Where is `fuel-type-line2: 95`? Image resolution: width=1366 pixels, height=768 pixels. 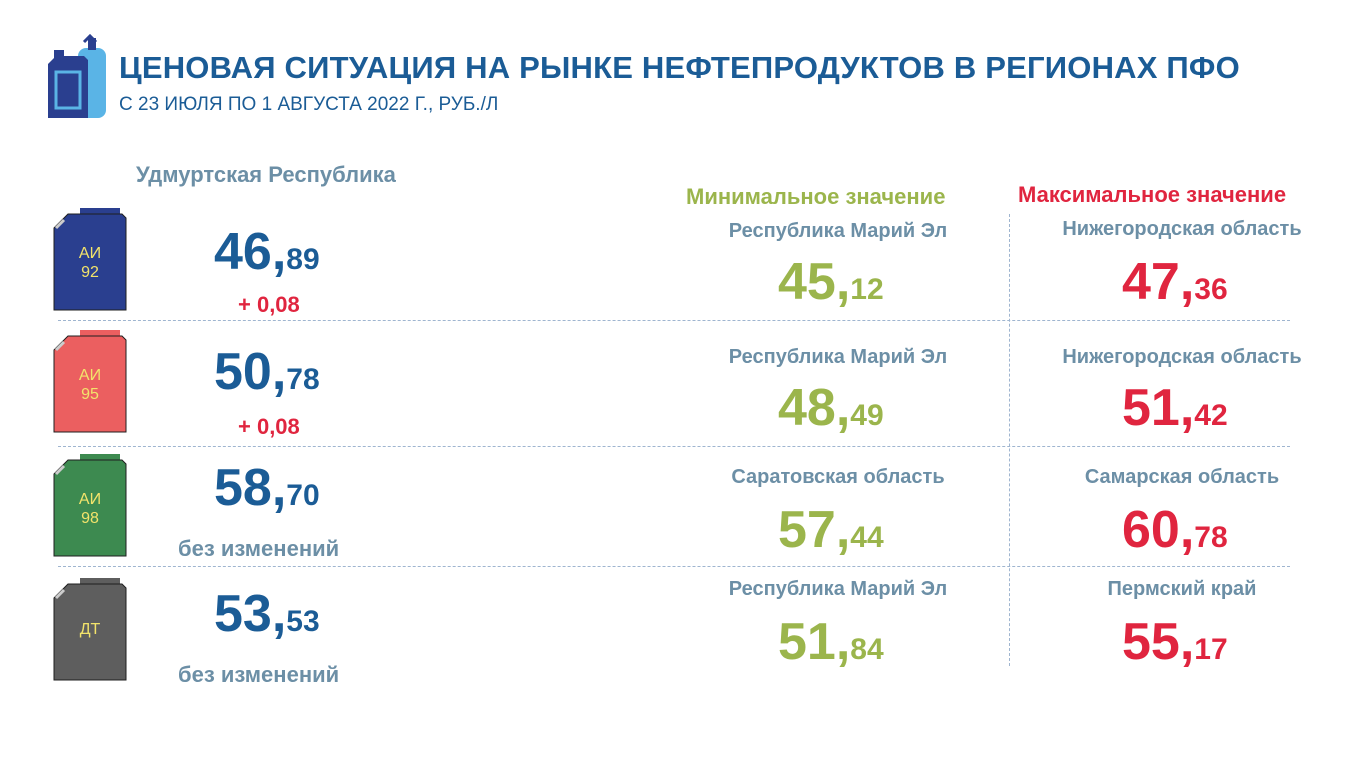
fuel-type-line2: 95 is located at coordinates (90, 394).